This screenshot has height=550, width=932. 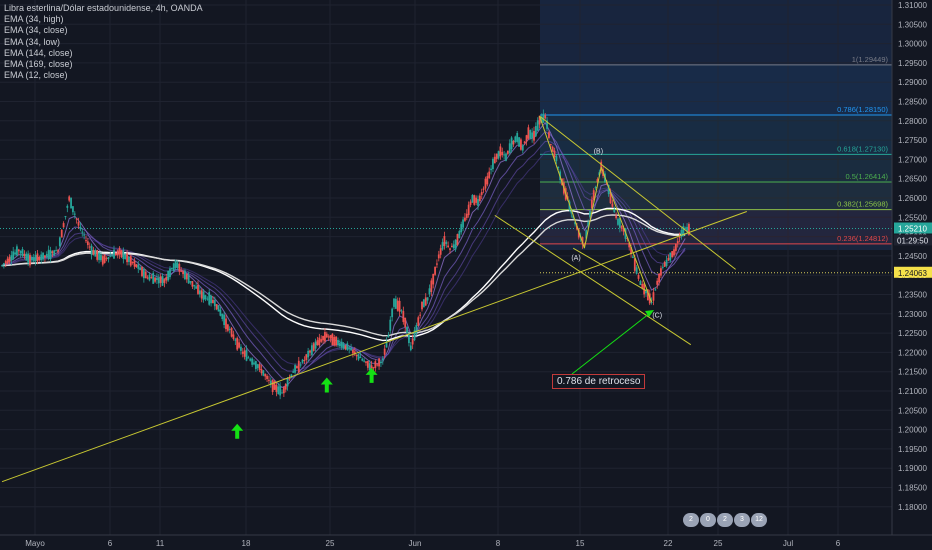 What do you see at coordinates (34, 19) in the screenshot?
I see `indicator-ema-34-high: EMA (34, high)` at bounding box center [34, 19].